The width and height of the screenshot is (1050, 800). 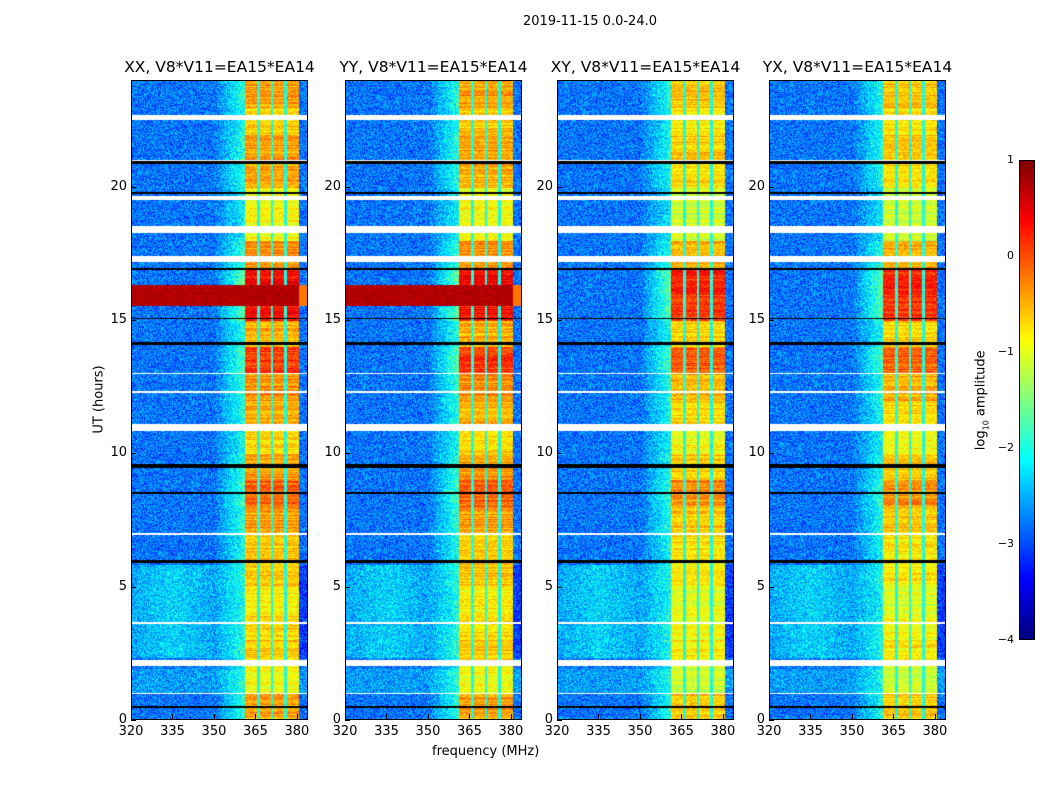 What do you see at coordinates (590, 21) in the screenshot?
I see `figure-title: 2019-11-15 0.0-24.0` at bounding box center [590, 21].